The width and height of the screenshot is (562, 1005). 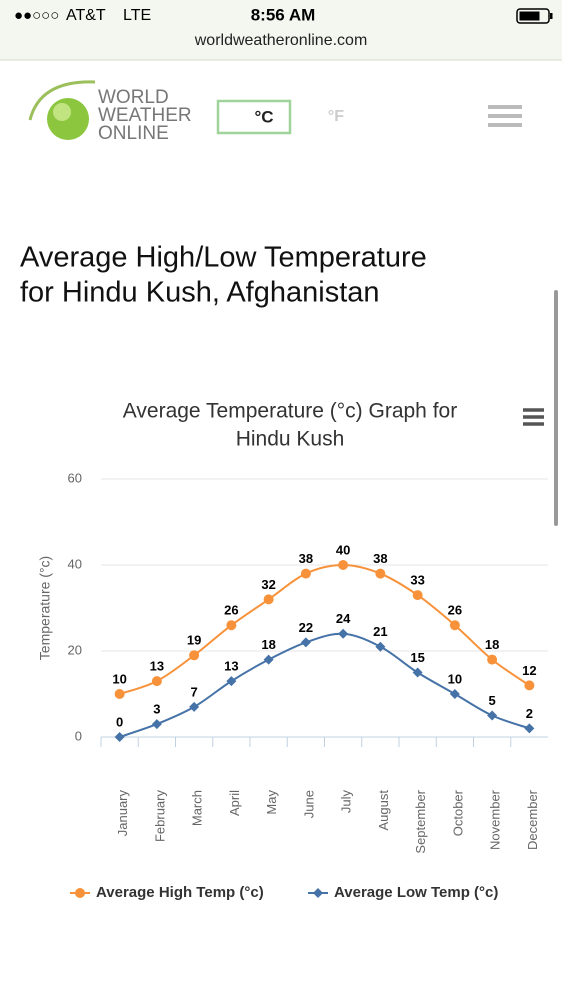 I want to click on data-label: 40, so click(x=343, y=549).